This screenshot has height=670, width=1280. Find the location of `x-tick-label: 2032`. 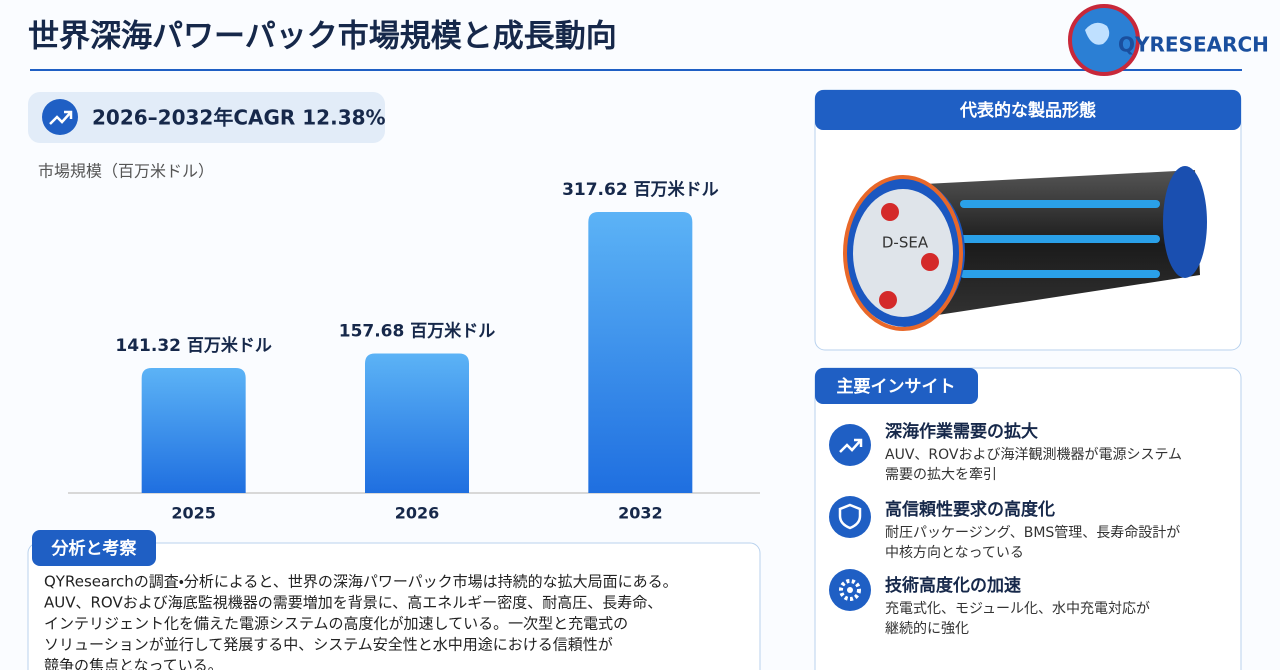

x-tick-label: 2032 is located at coordinates (640, 513).